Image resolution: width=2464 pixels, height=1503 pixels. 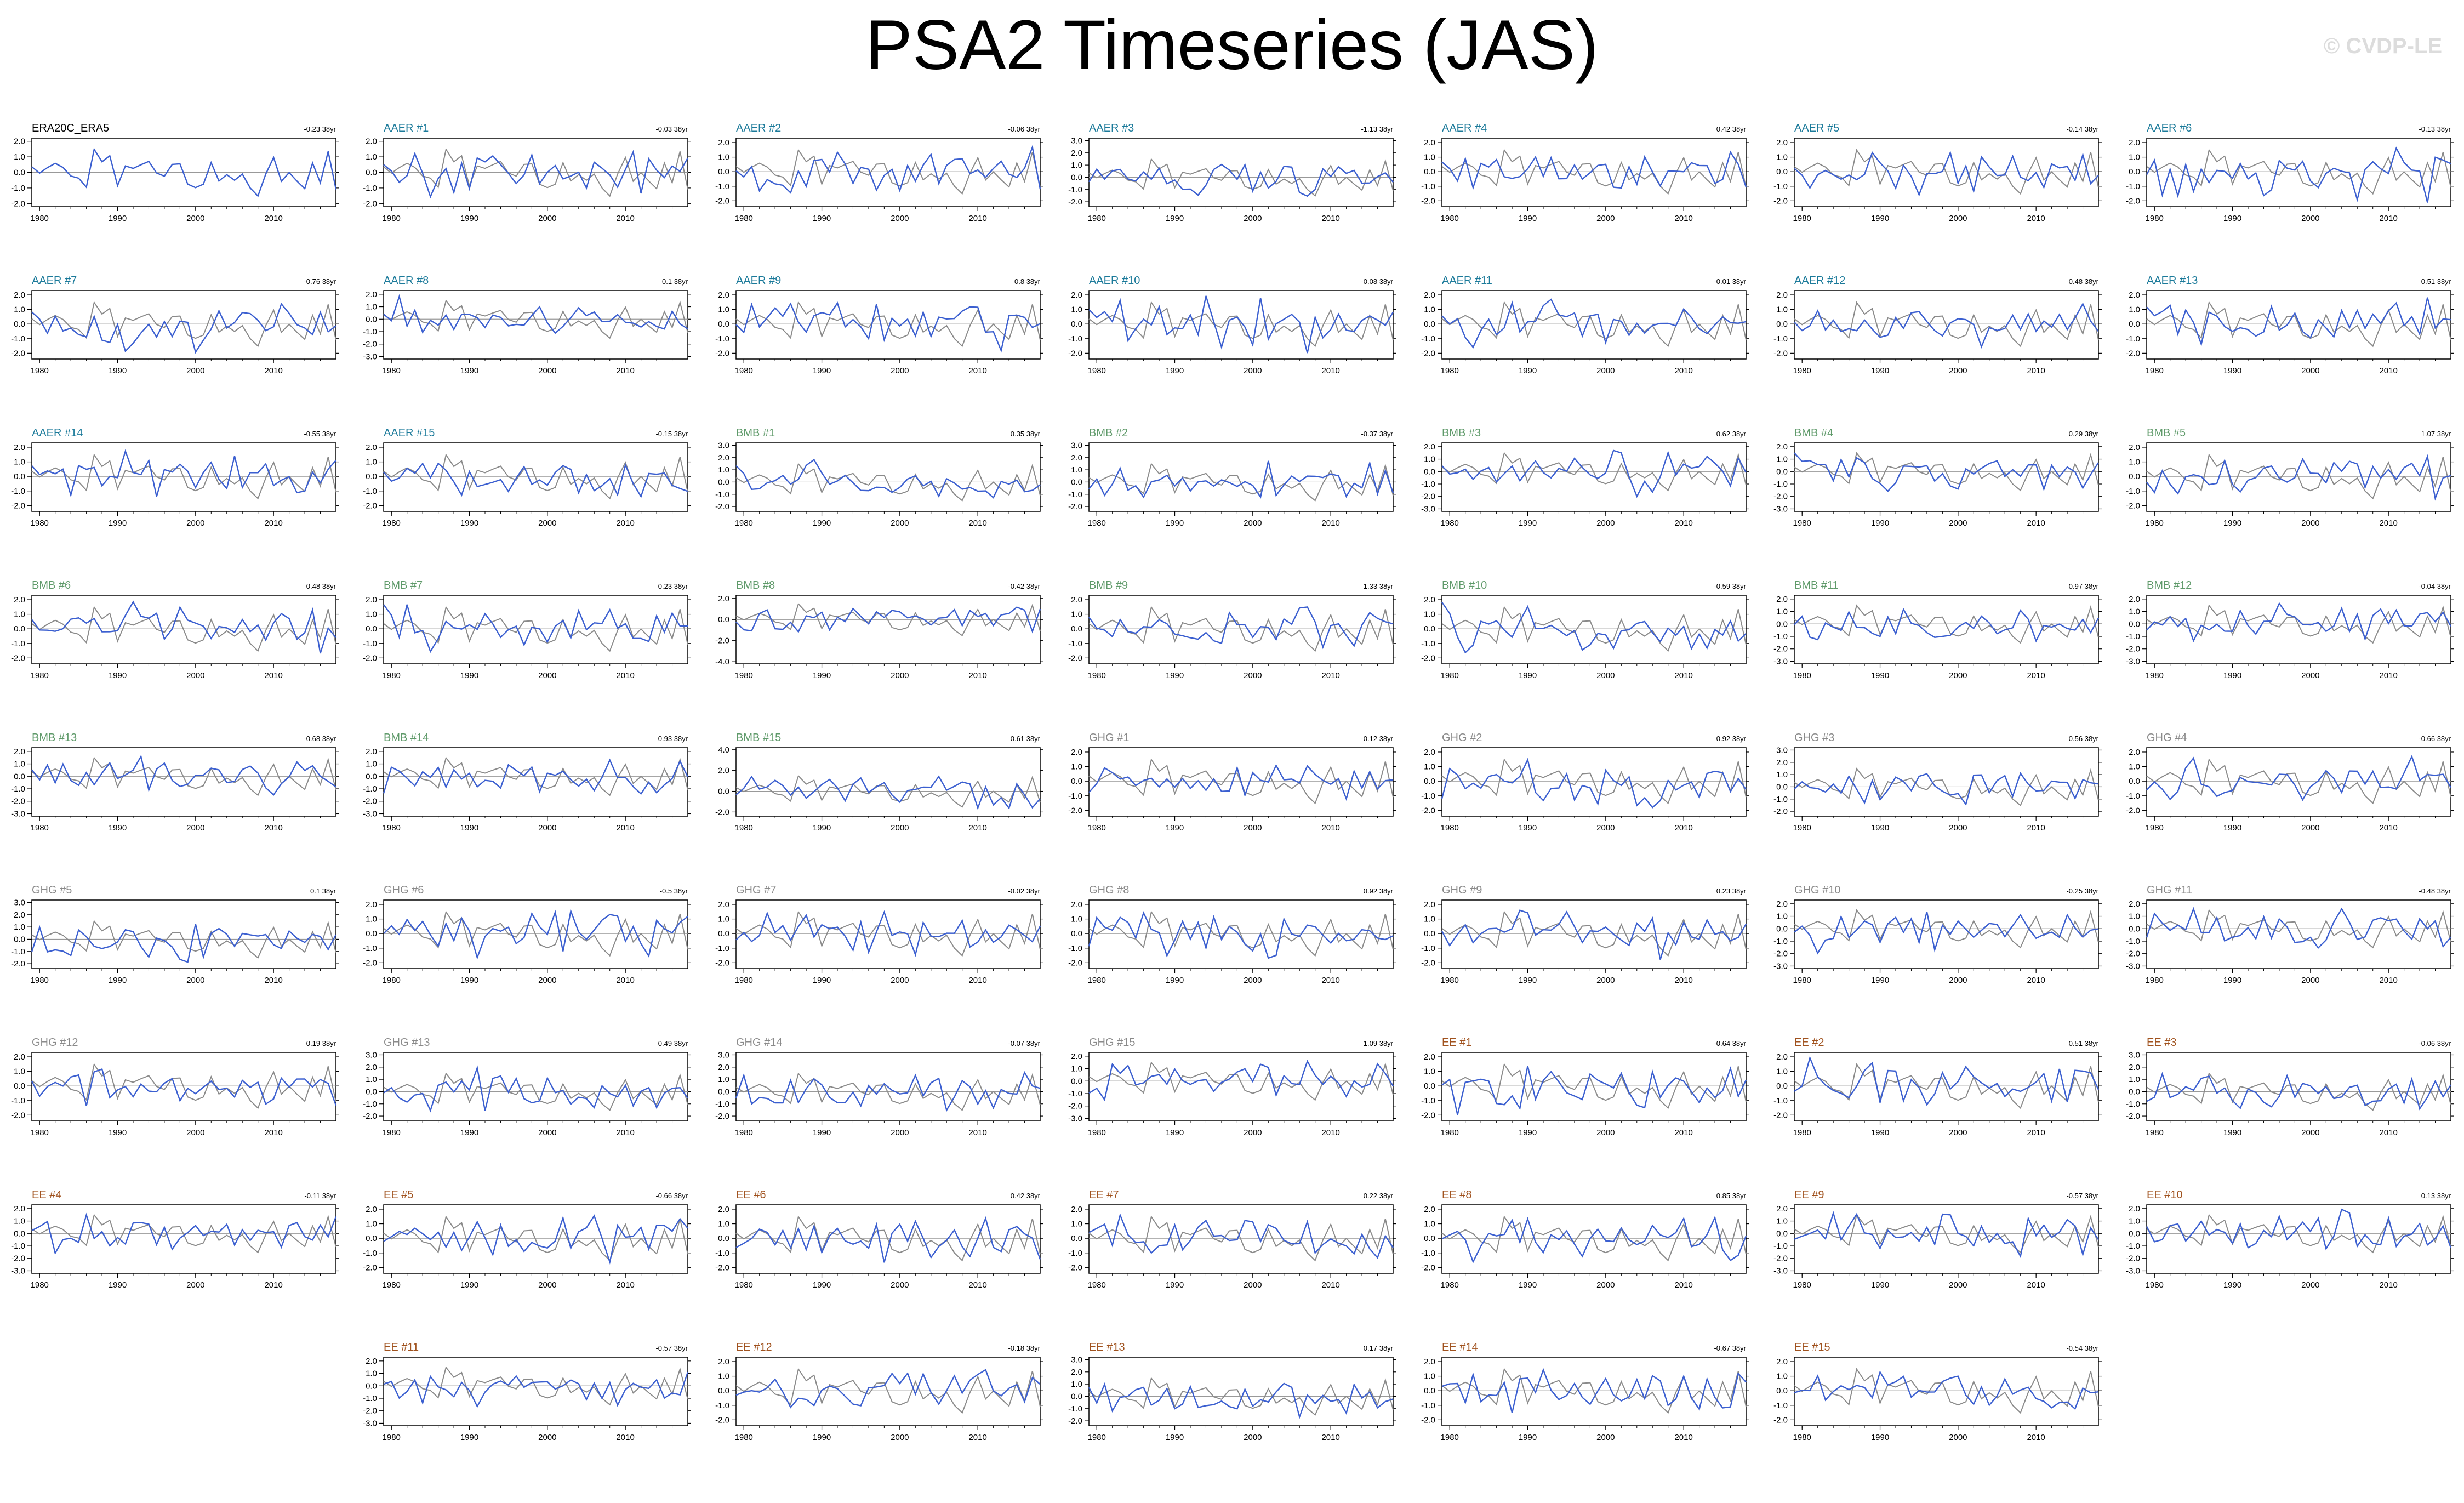 What do you see at coordinates (320, 434) in the screenshot?
I see `trend-label: -0.55 38yr` at bounding box center [320, 434].